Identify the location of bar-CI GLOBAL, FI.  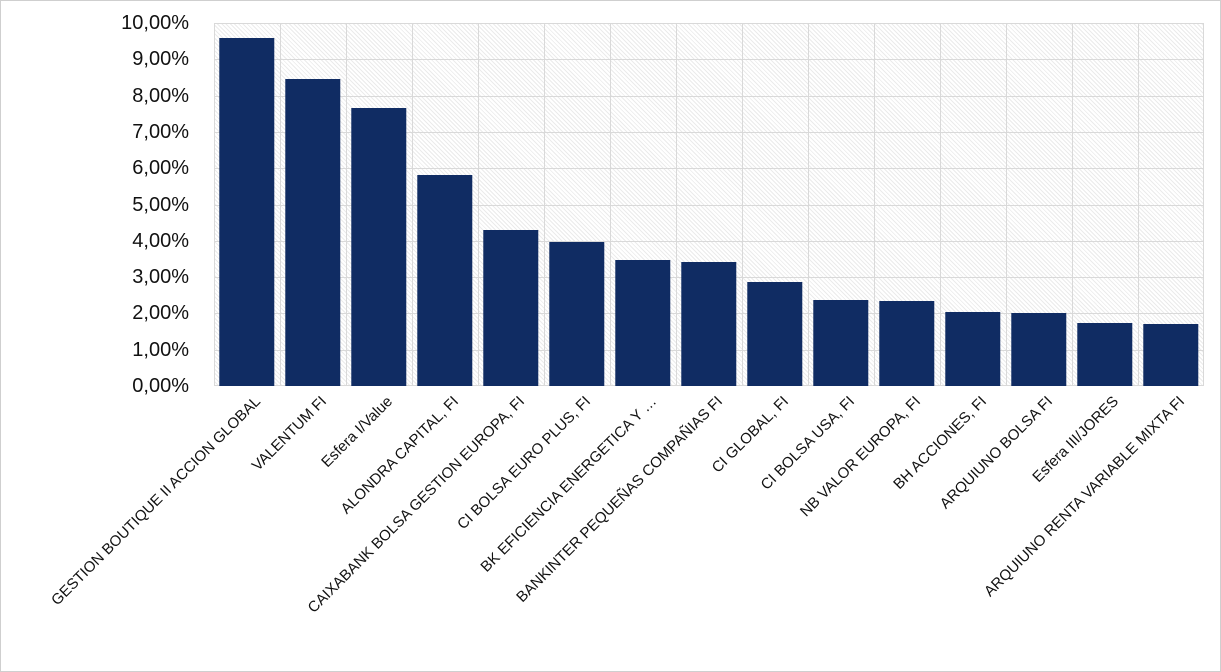
(775, 334).